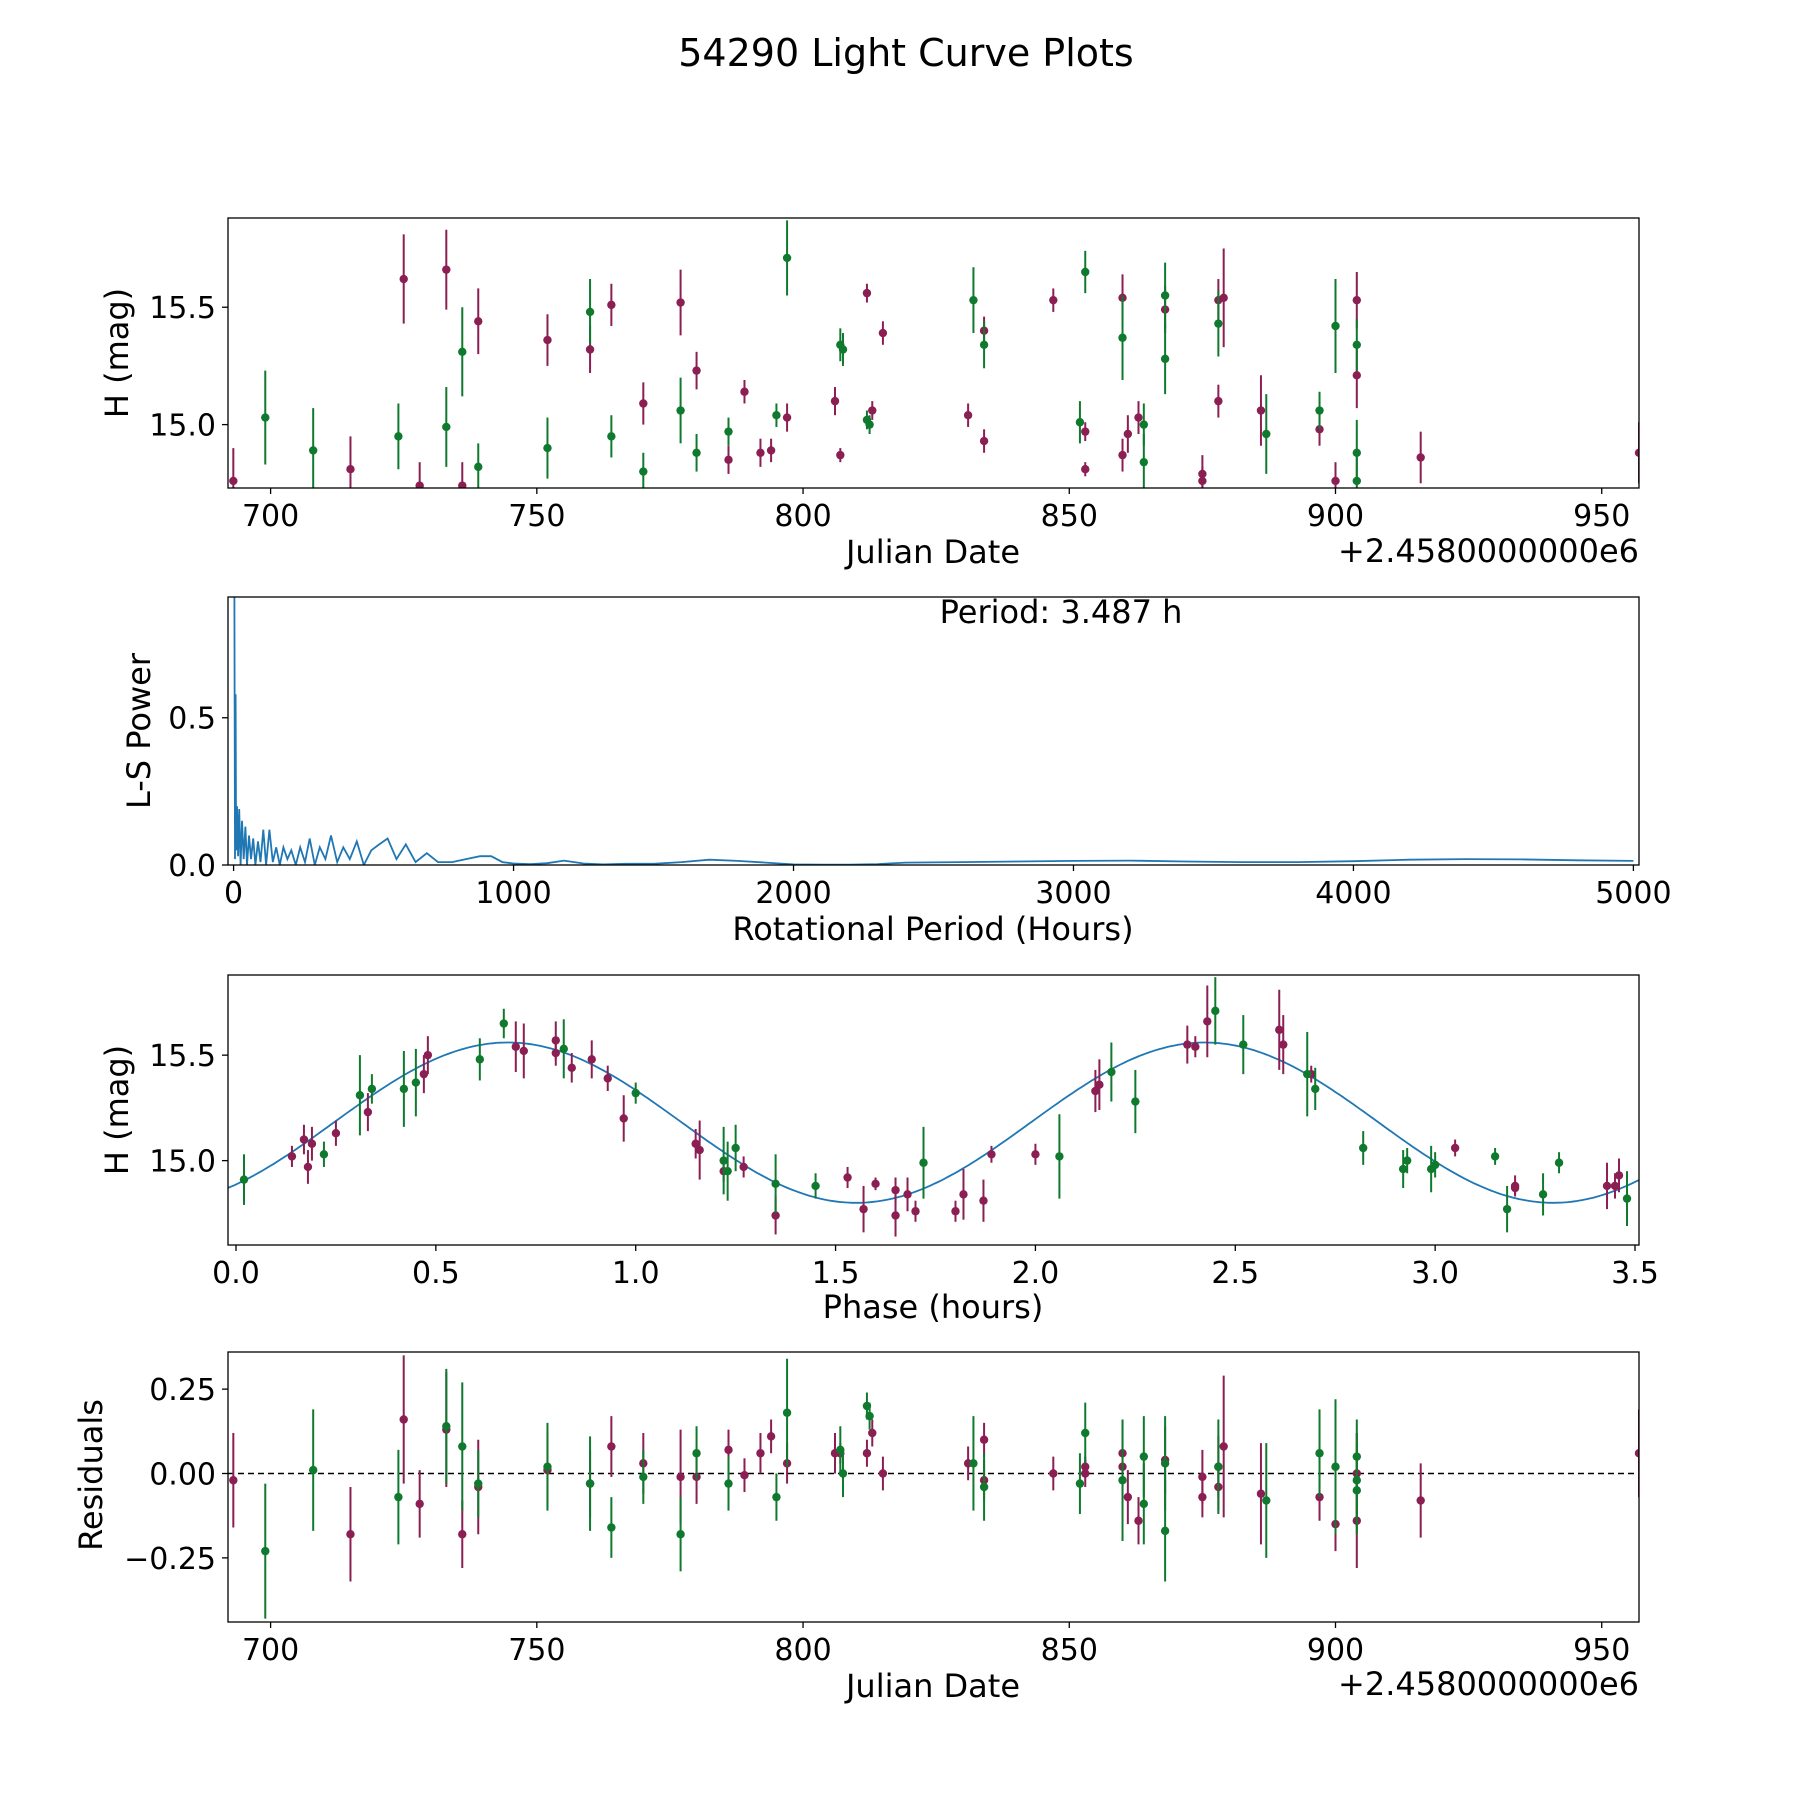 The width and height of the screenshot is (1800, 1800). Describe the element at coordinates (192, 719) in the screenshot. I see `y-tick-label: 0.5` at that location.